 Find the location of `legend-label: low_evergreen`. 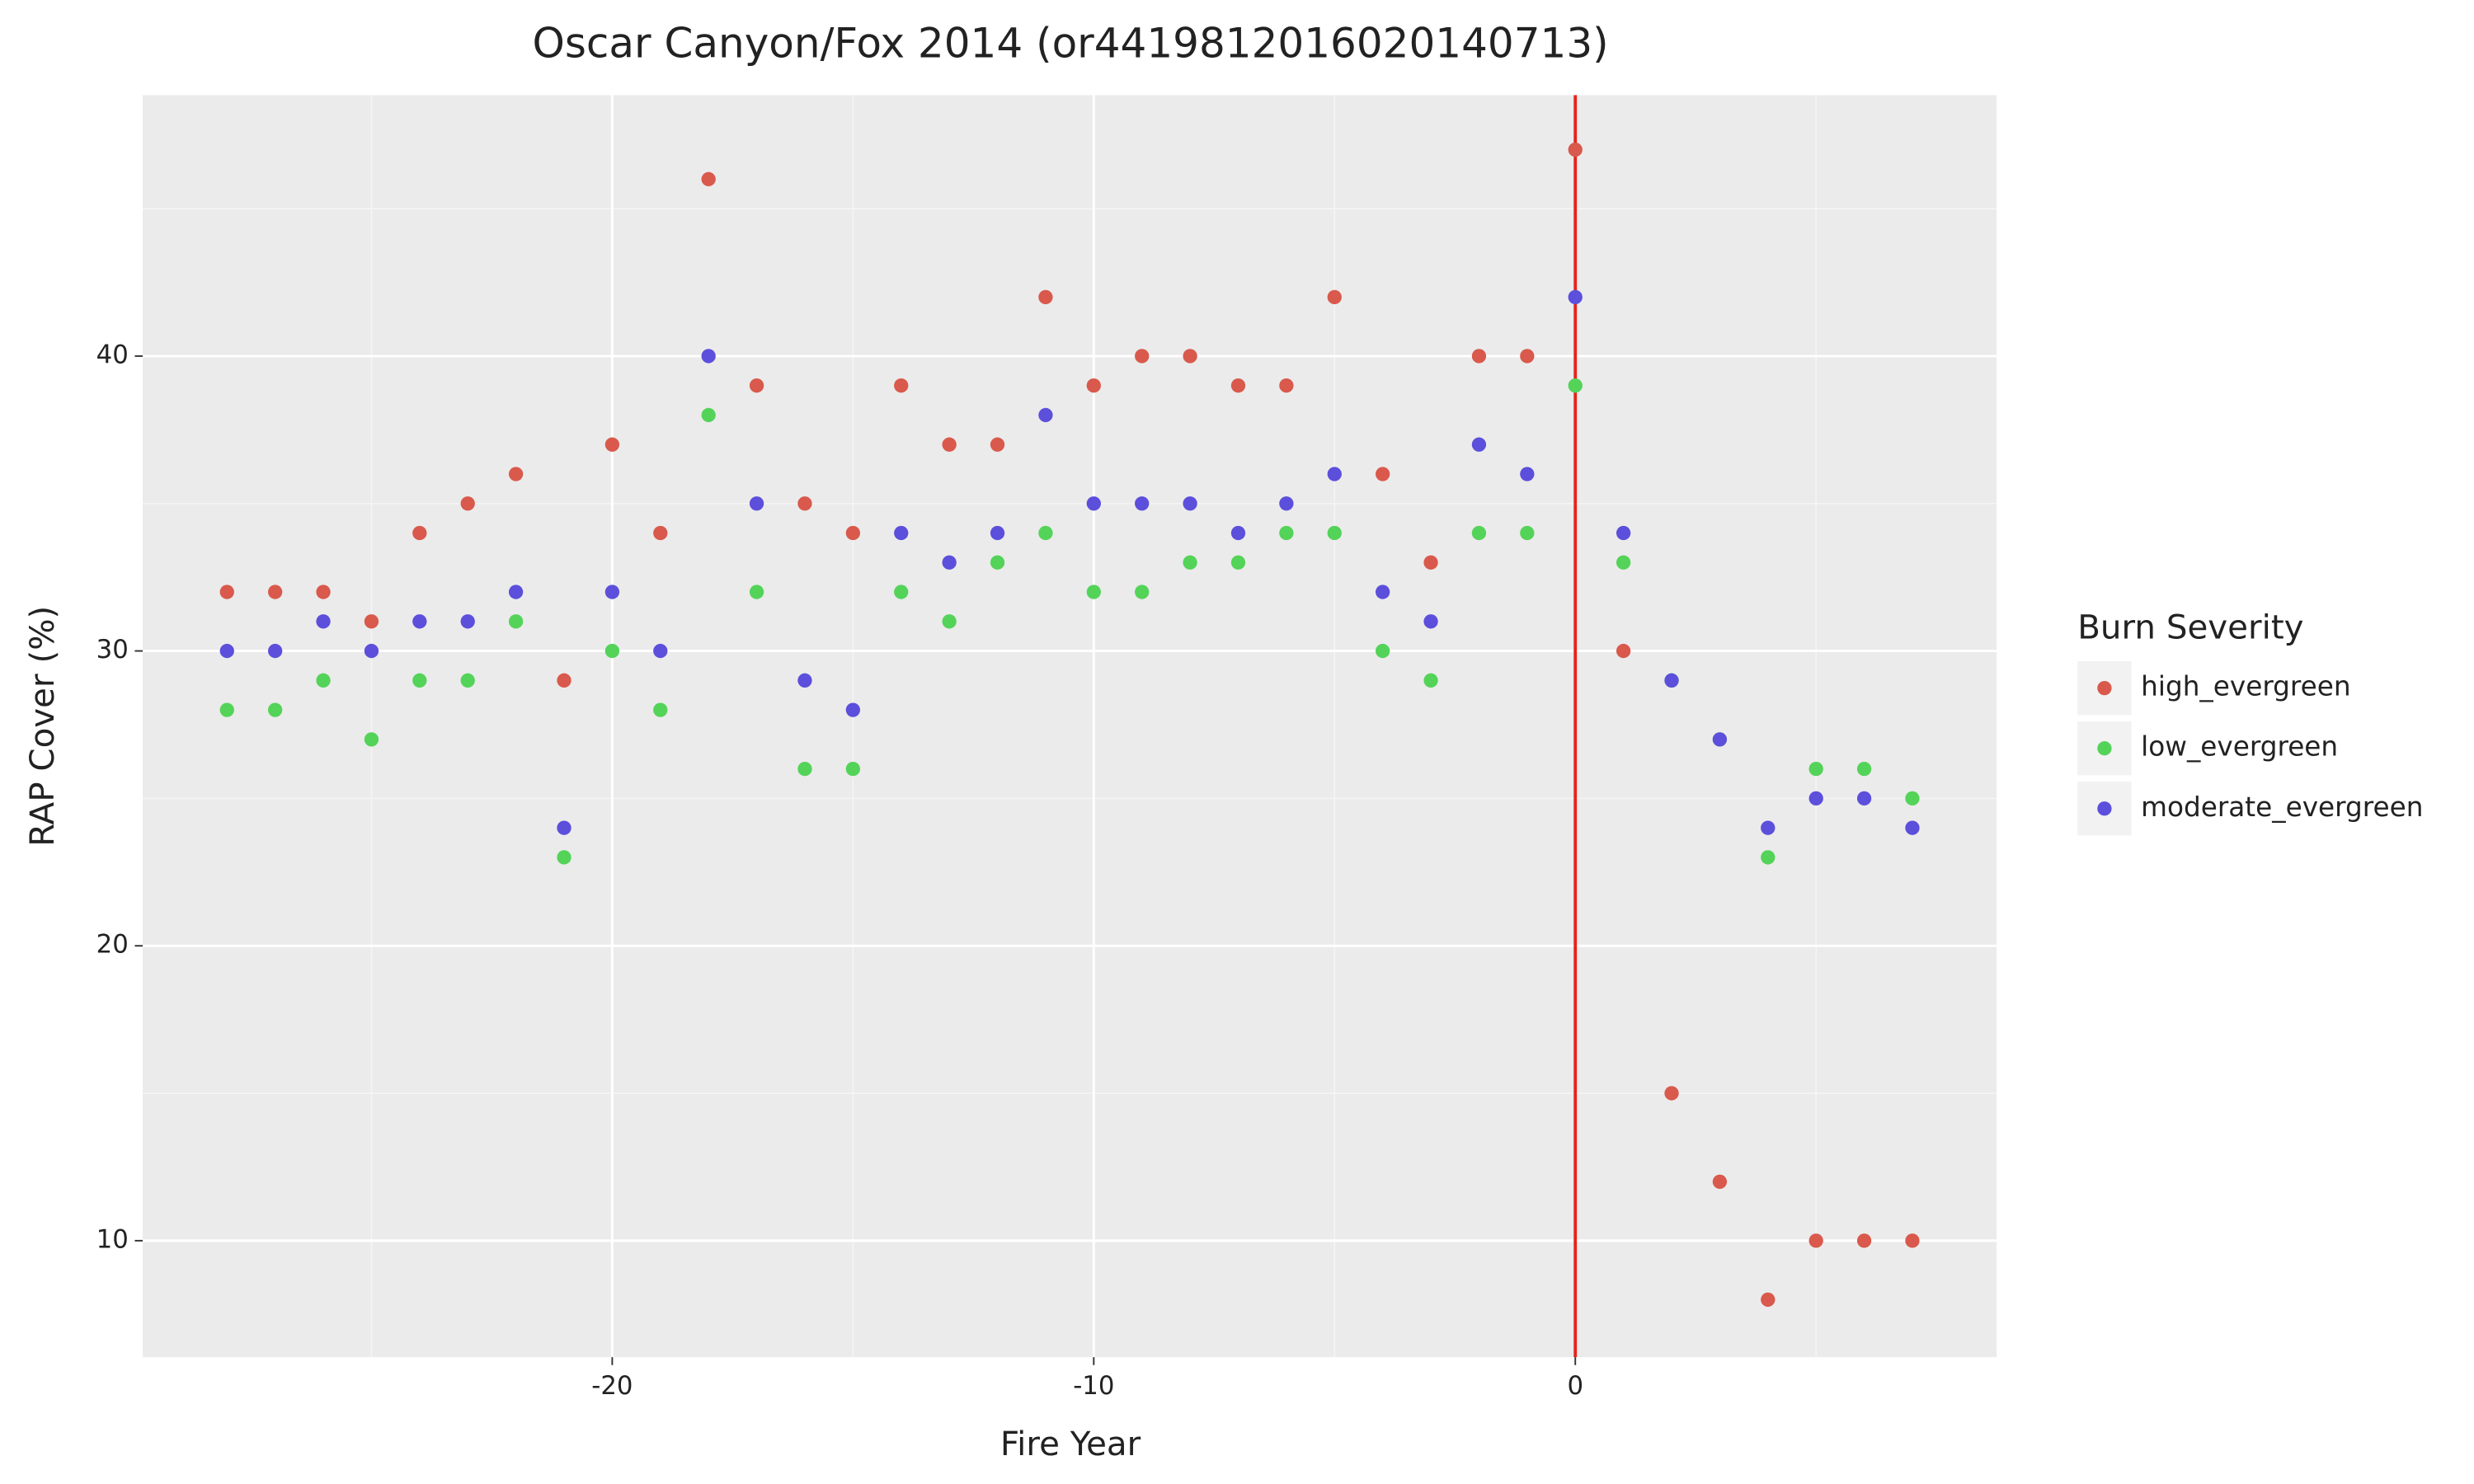

legend-label: low_evergreen is located at coordinates (2239, 747).